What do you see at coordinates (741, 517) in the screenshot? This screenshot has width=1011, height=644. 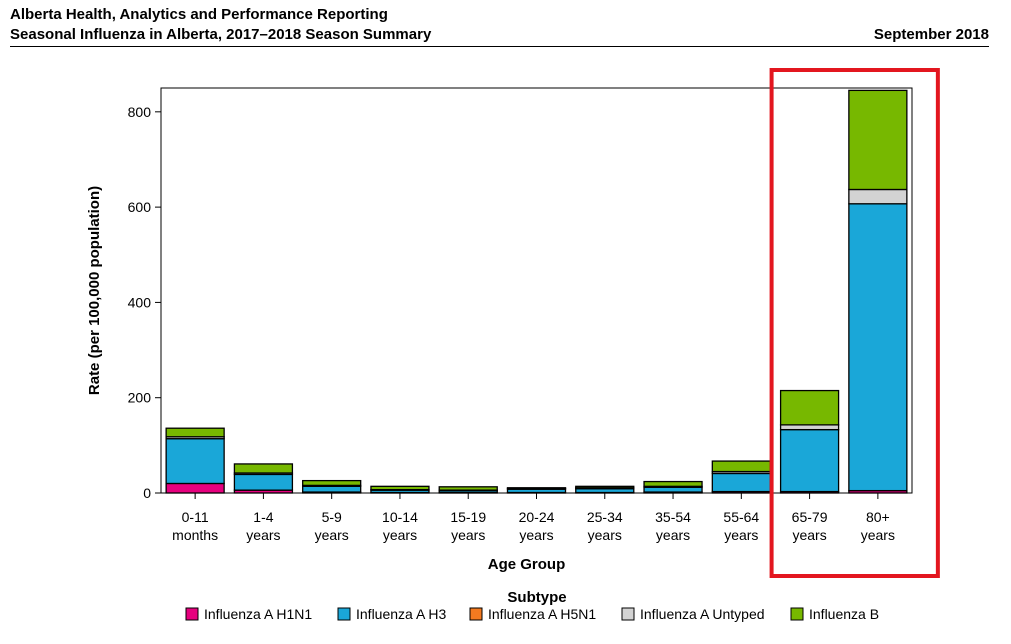 I see `x-tick-label: 55-64` at bounding box center [741, 517].